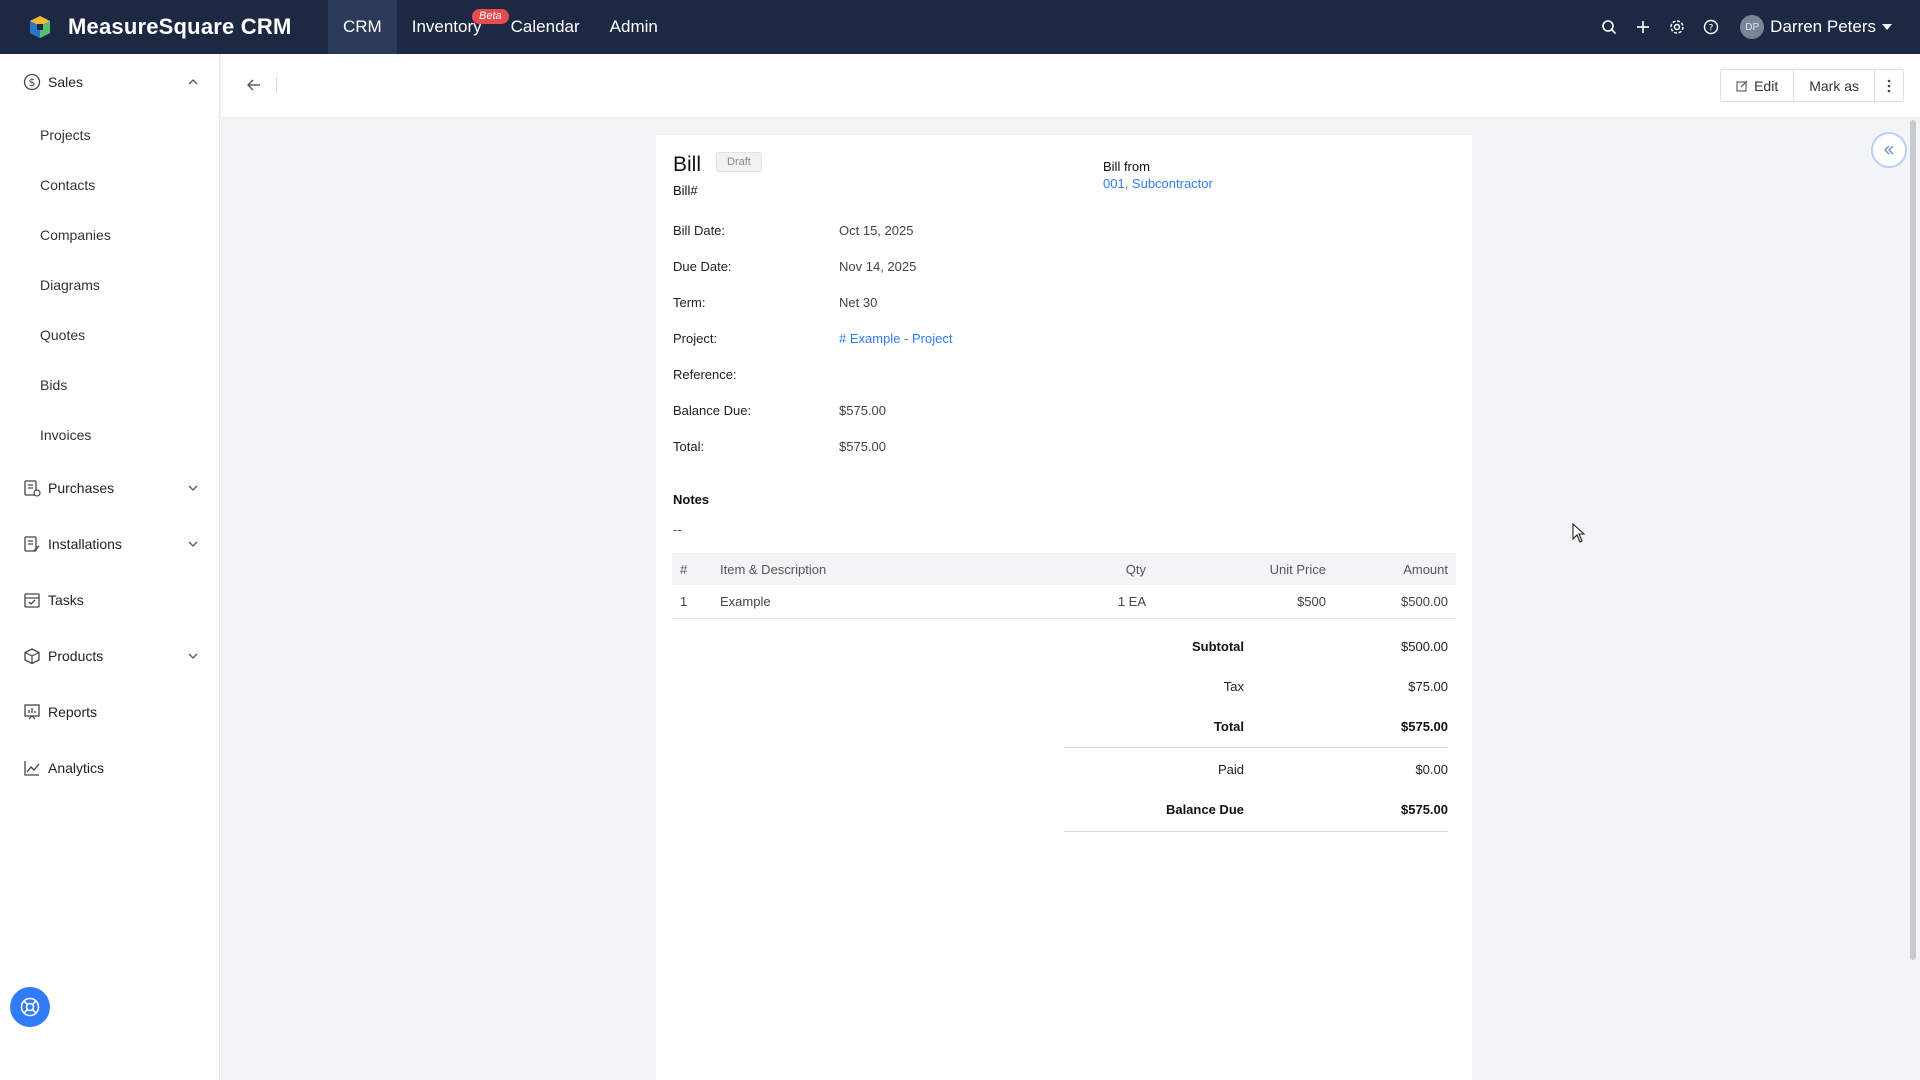  What do you see at coordinates (1887, 27) in the screenshot?
I see `caret-down-icon` at bounding box center [1887, 27].